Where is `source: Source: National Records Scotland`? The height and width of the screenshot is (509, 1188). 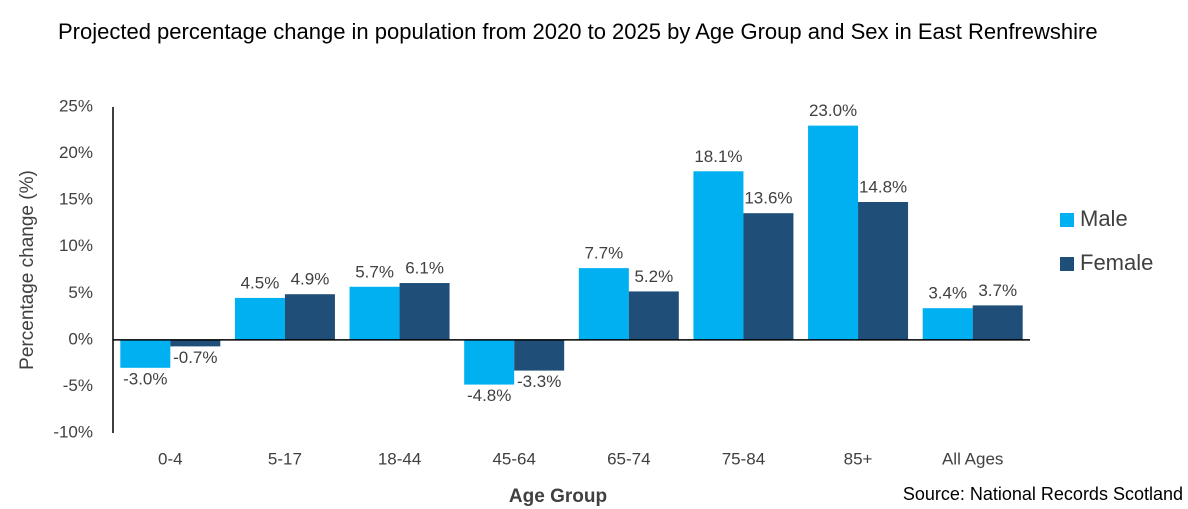
source: Source: National Records Scotland is located at coordinates (1043, 494).